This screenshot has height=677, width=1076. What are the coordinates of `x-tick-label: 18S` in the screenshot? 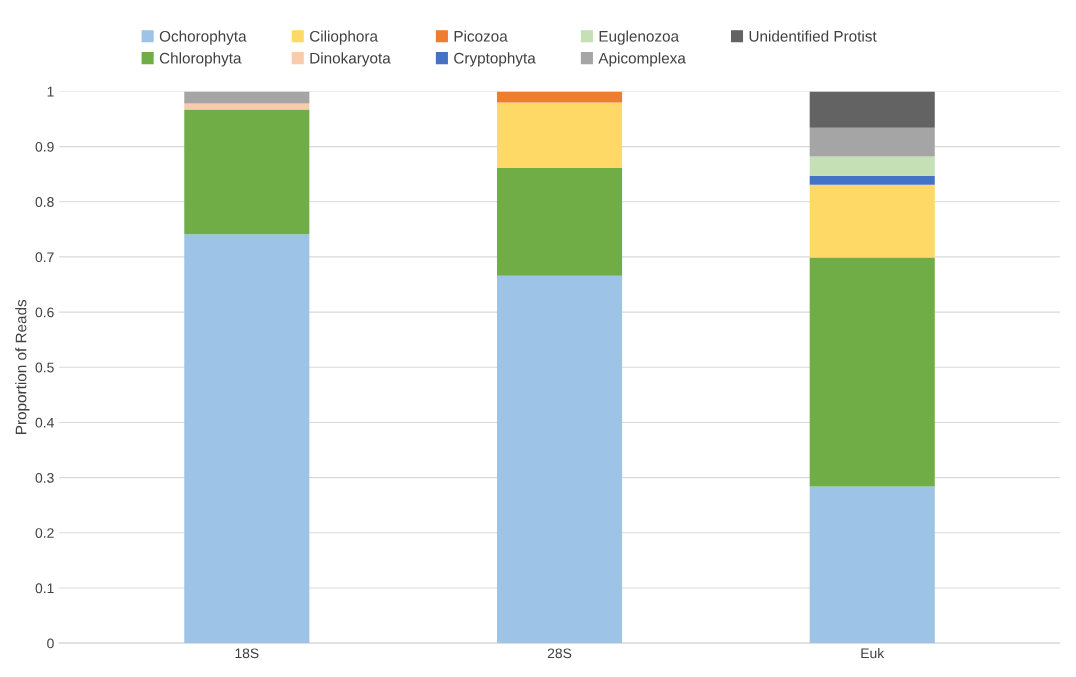 It's located at (247, 653).